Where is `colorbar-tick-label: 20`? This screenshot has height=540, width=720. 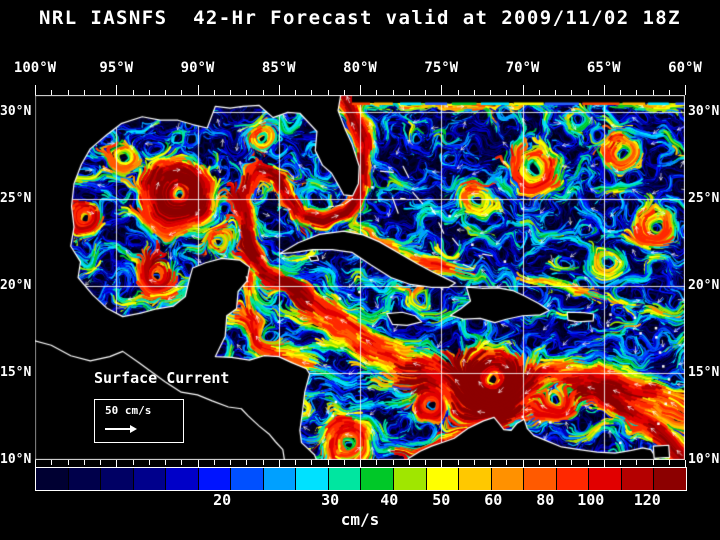
colorbar-tick-label: 20 is located at coordinates (222, 500).